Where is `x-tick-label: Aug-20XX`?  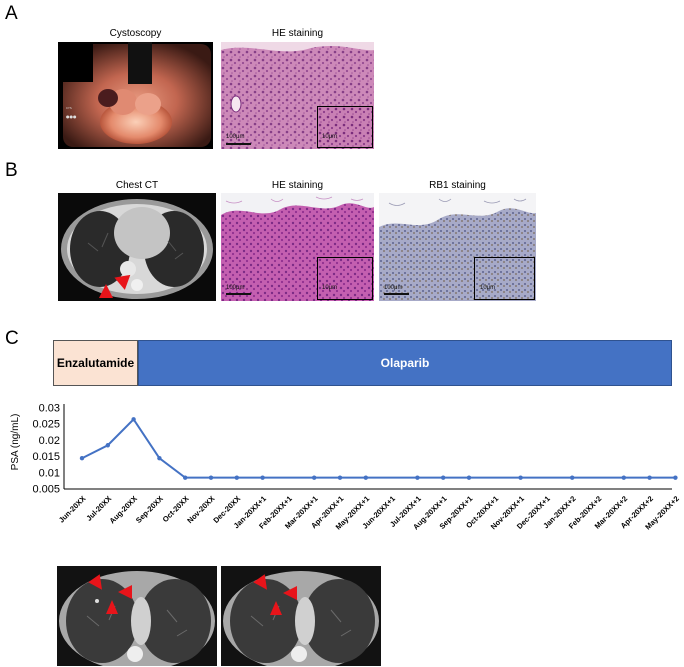
x-tick-label: Aug-20XX is located at coordinates (123, 509).